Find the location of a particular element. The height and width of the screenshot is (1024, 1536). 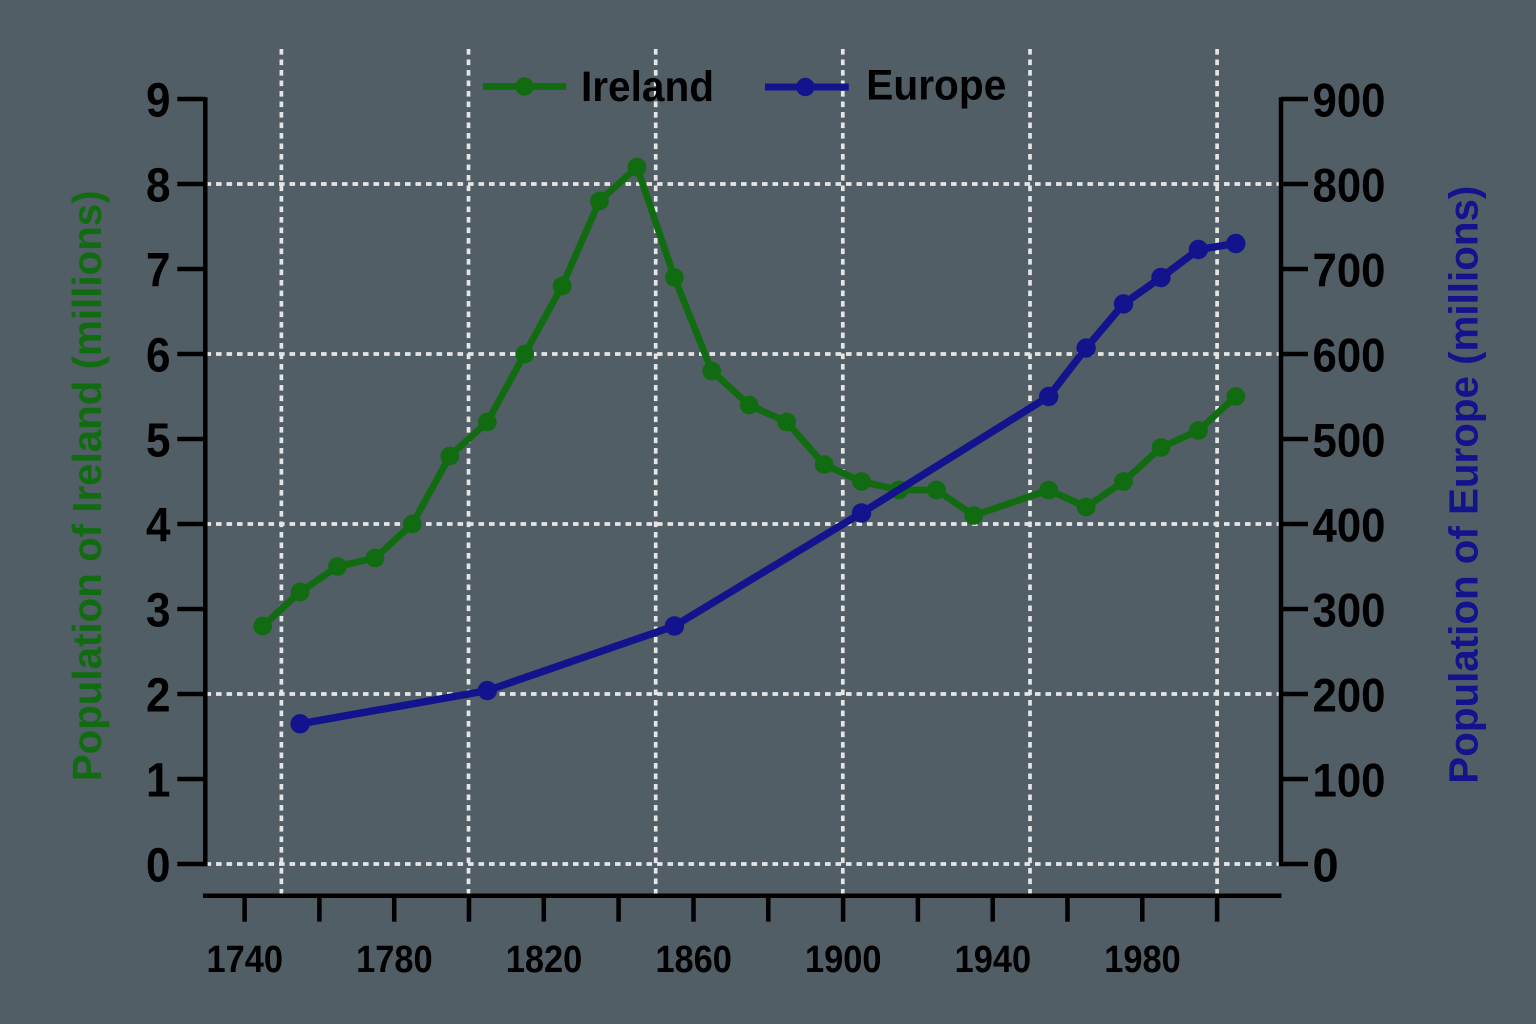

svg-text: 900 is located at coordinates (1349, 100).